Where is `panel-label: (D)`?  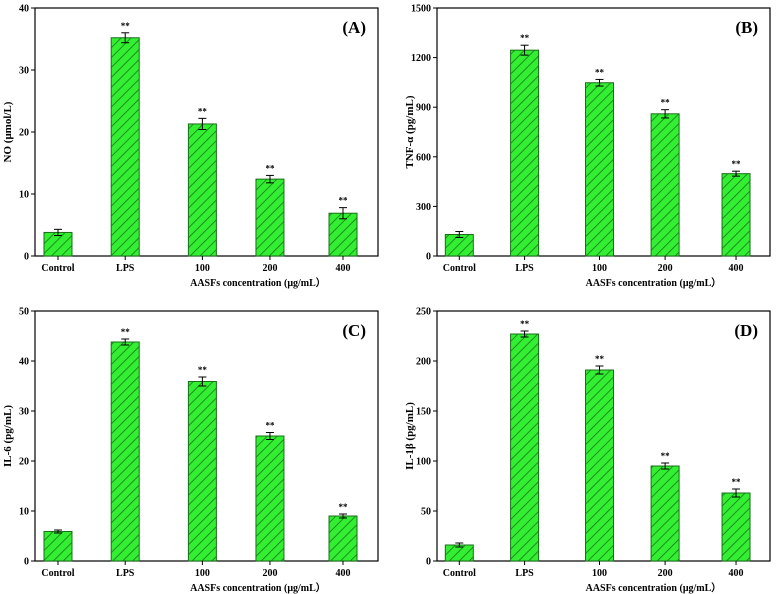
panel-label: (D) is located at coordinates (746, 330).